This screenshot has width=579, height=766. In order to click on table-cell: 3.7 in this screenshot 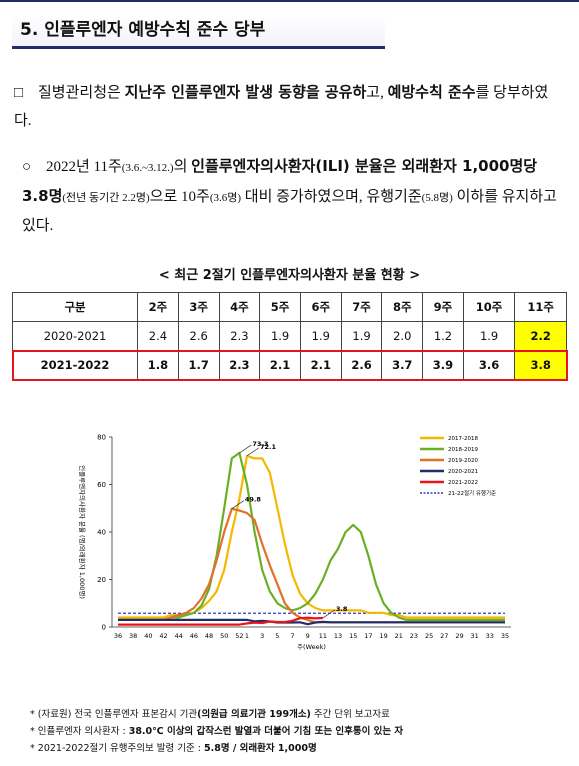, I will do `click(402, 365)`.